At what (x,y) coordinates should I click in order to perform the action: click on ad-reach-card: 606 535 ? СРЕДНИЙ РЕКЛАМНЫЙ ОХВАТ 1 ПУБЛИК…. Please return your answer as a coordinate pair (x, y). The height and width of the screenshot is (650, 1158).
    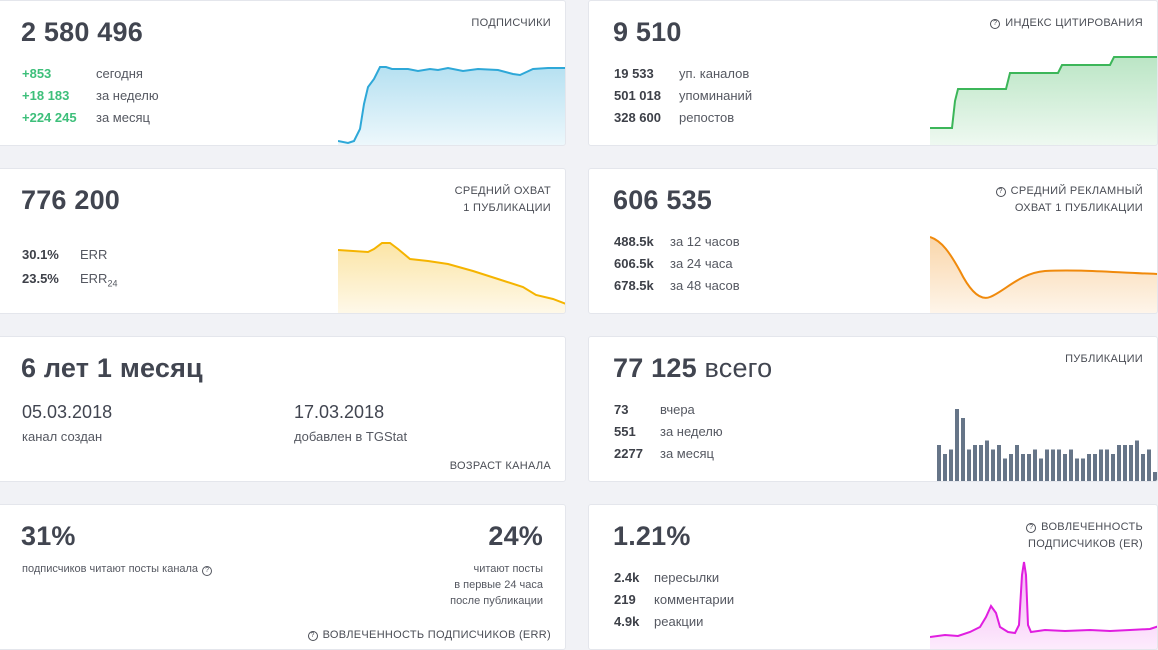
    Looking at the image, I should click on (873, 241).